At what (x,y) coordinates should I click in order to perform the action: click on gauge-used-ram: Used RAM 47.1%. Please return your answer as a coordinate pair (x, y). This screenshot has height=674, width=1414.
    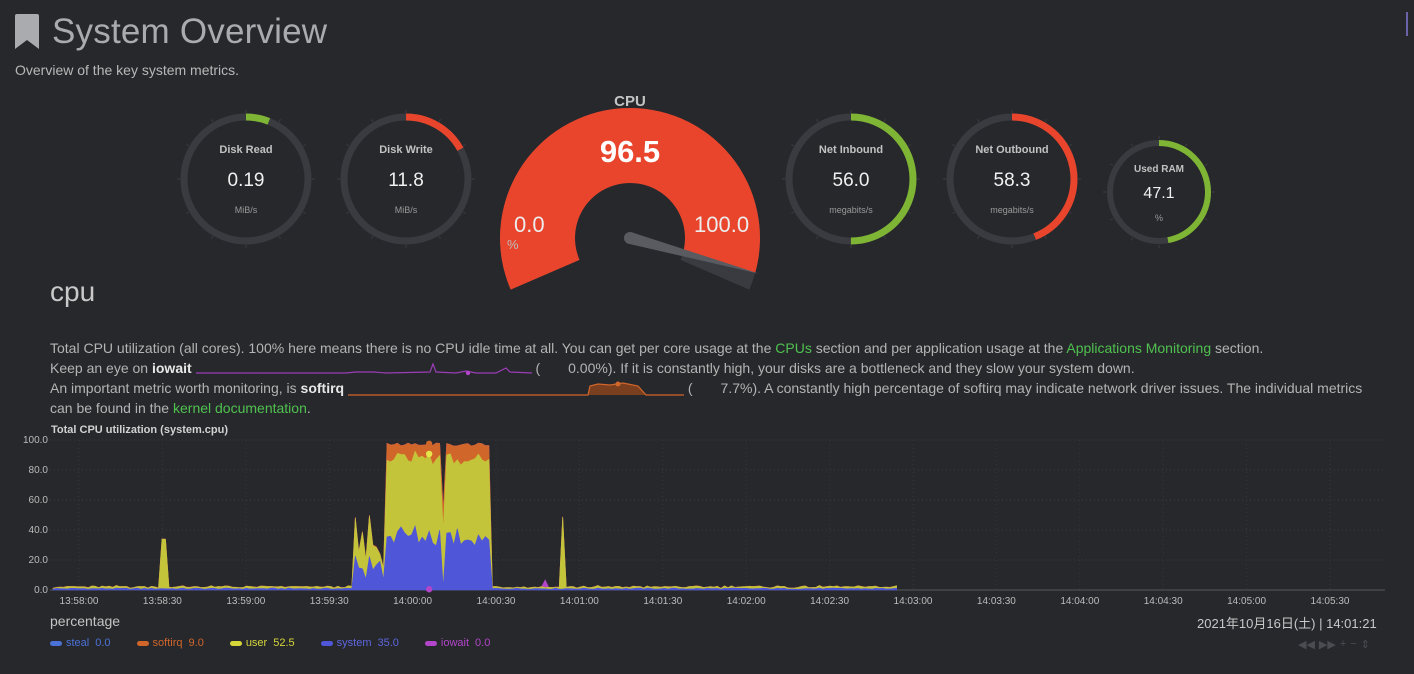
    Looking at the image, I should click on (1159, 192).